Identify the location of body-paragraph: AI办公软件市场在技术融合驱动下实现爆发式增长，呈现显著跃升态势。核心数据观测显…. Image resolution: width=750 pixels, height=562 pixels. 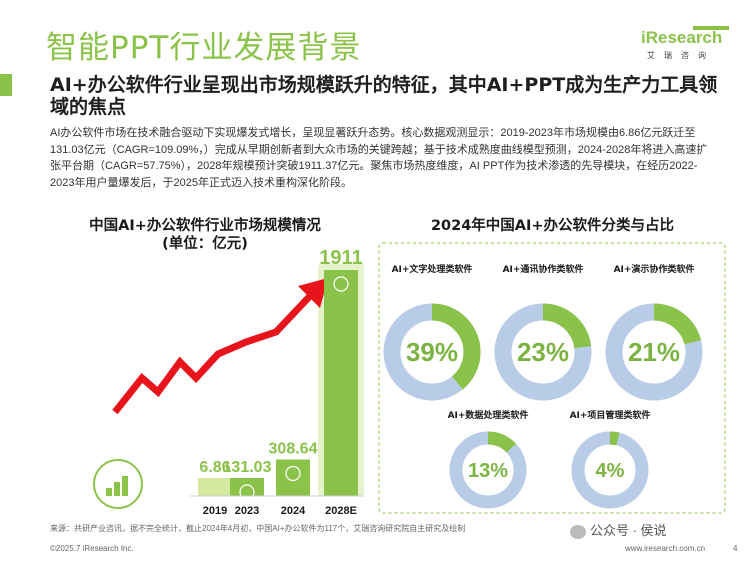
(379, 158).